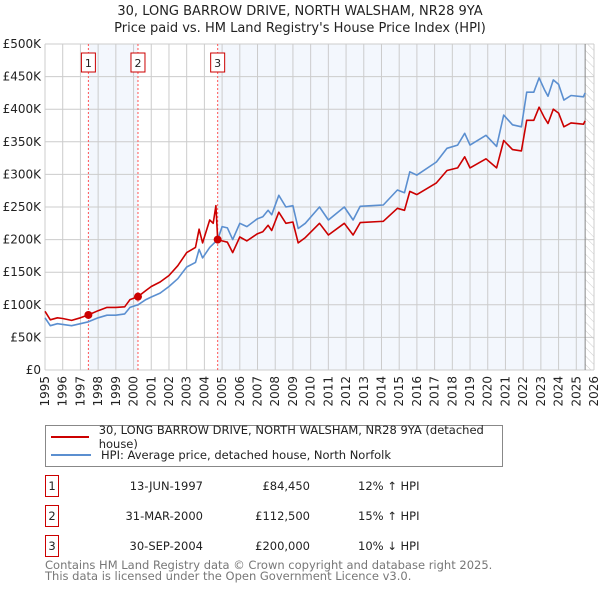  I want to click on y-tick-label: £500K, so click(23, 44).